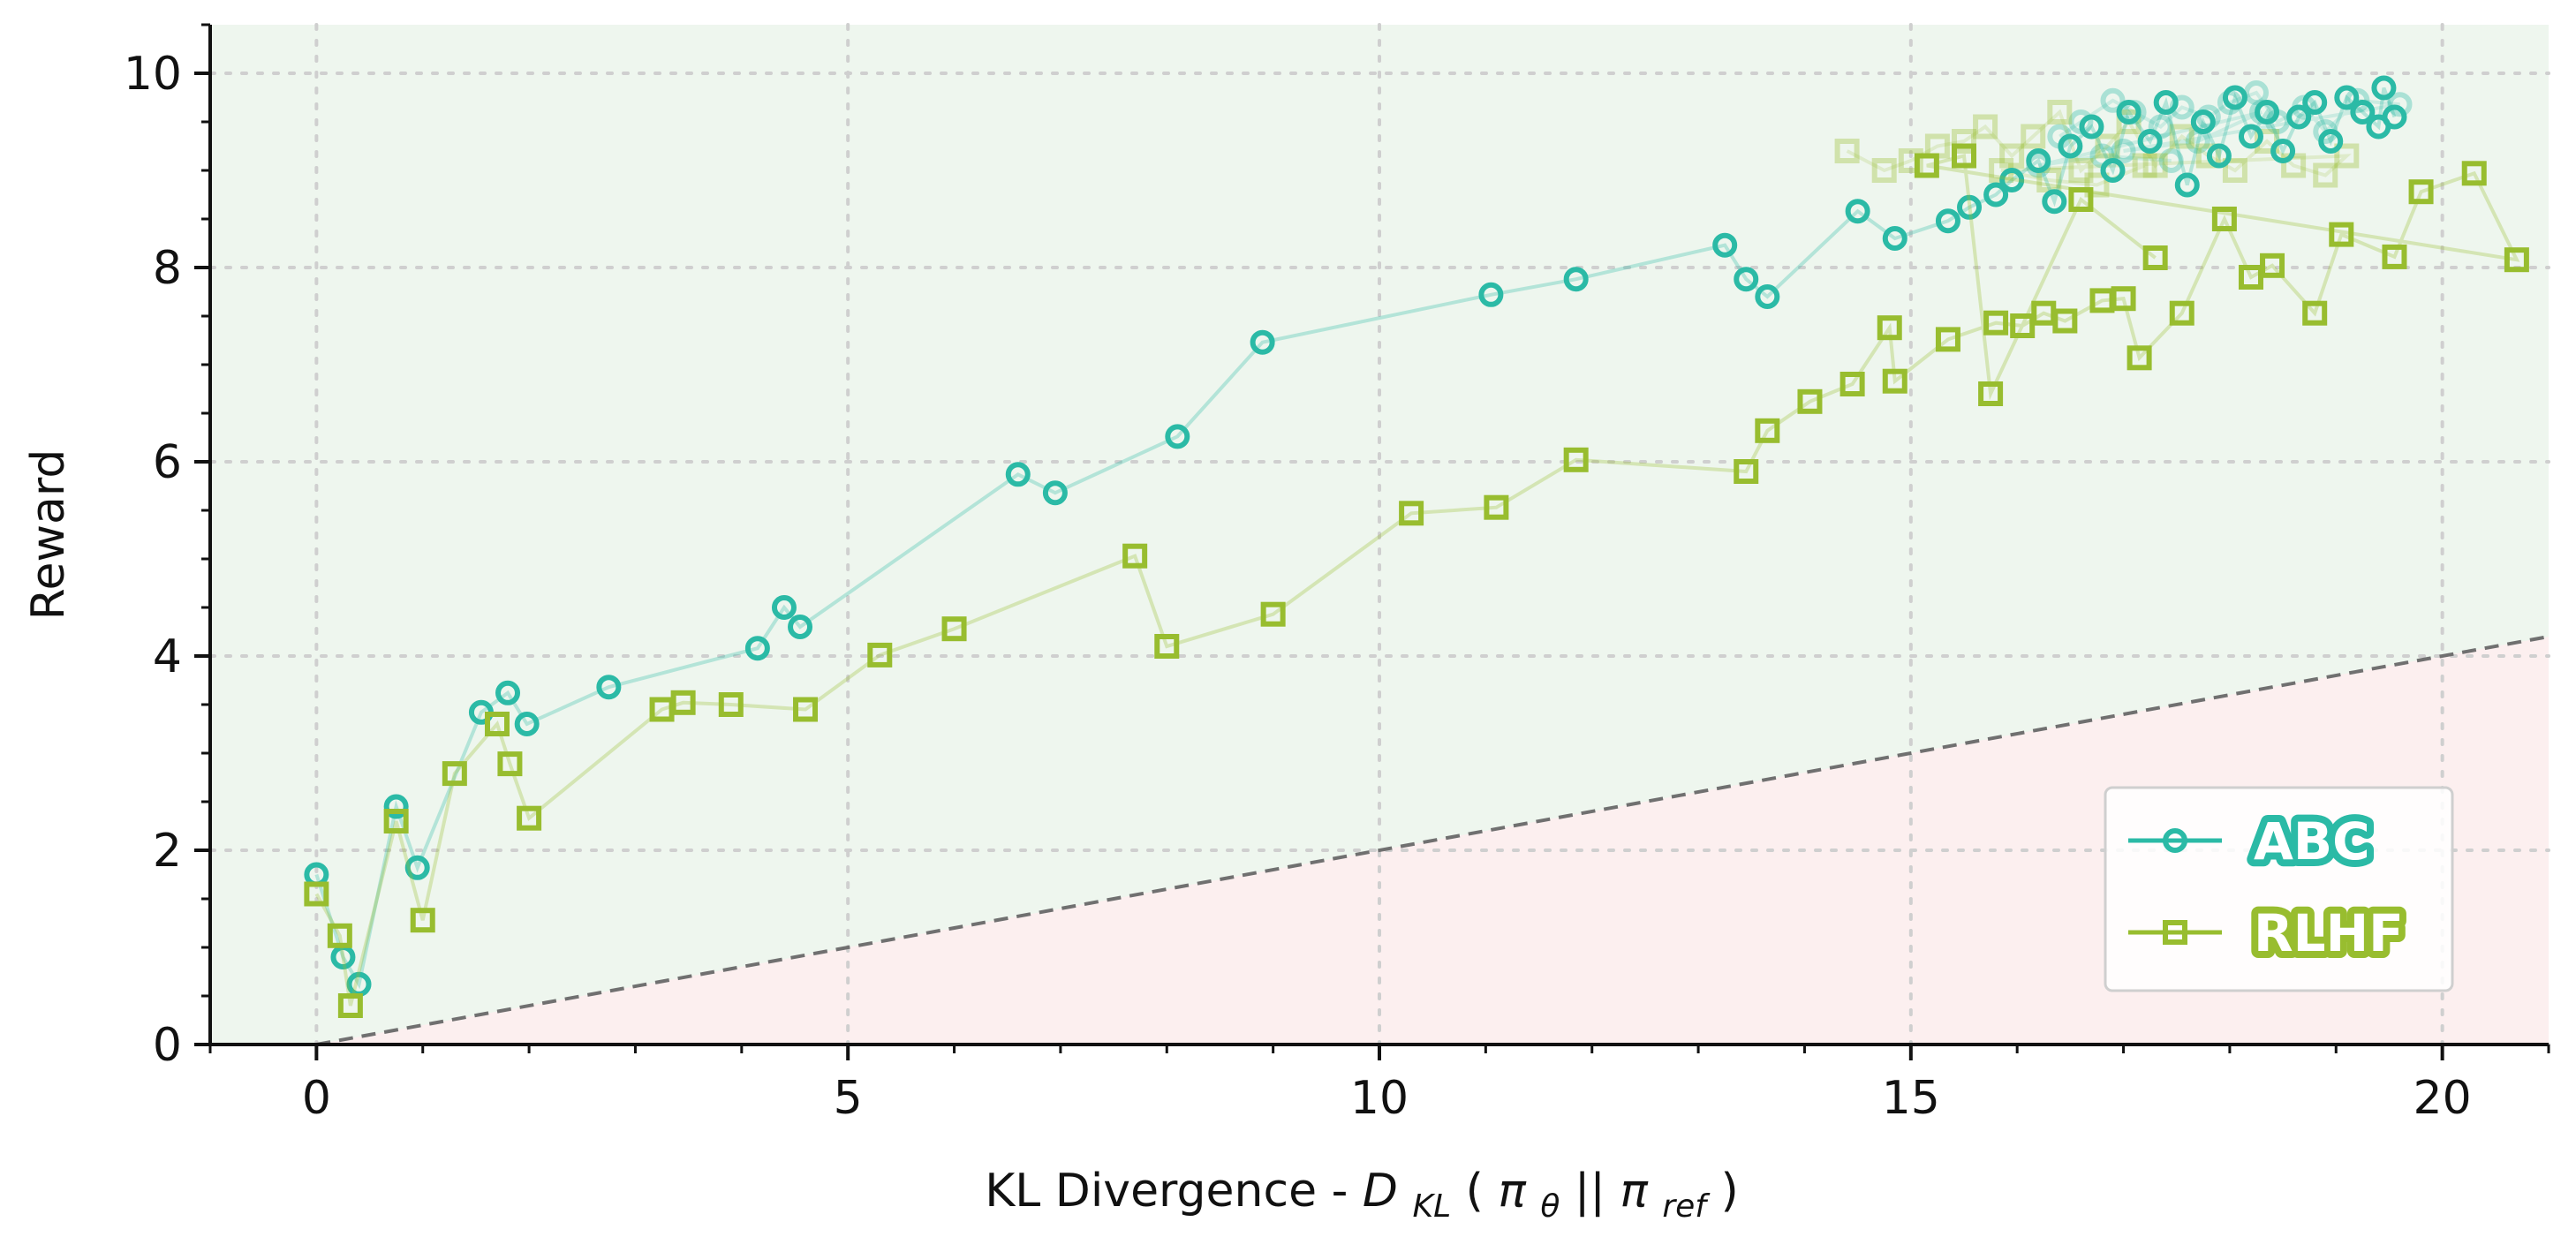 This screenshot has width=2576, height=1252. I want to click on x-axis-label-close: ), so click(1729, 1191).